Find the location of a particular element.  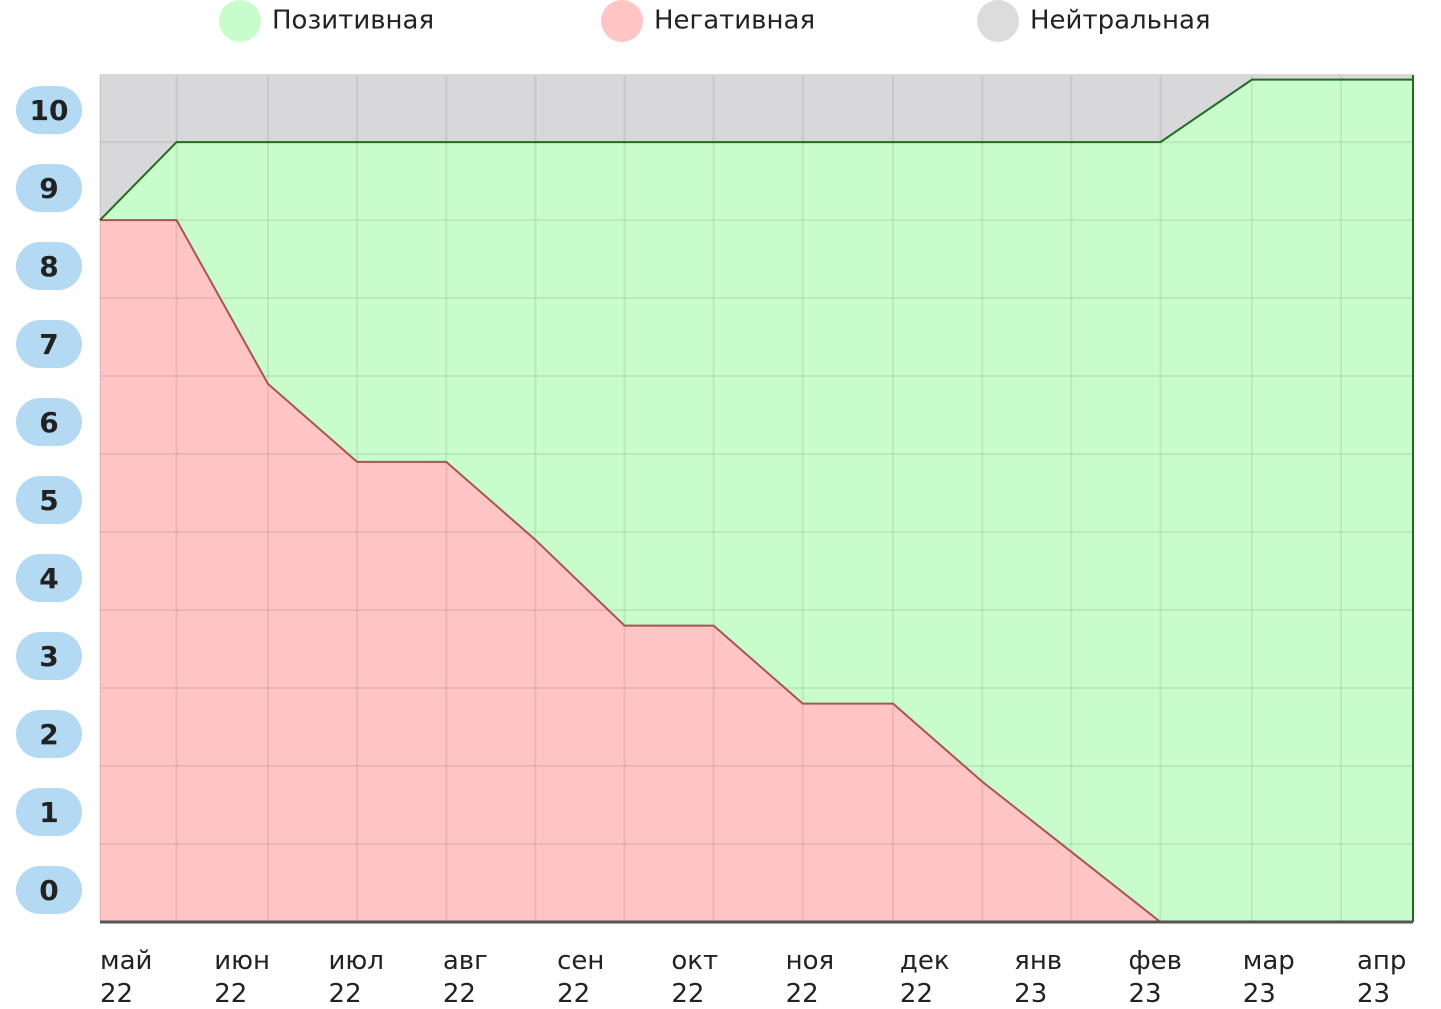

y-tick-label: 0 is located at coordinates (48, 890).